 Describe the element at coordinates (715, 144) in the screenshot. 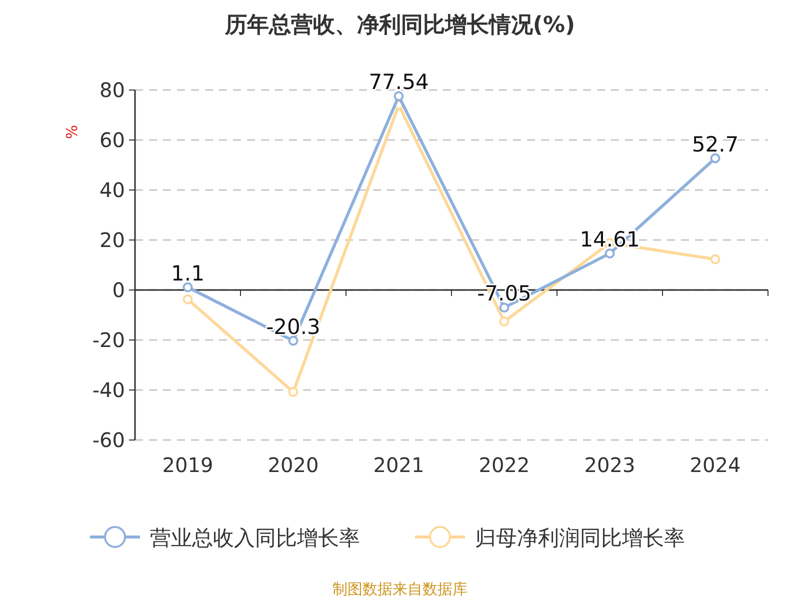

I see `data-label: 52.7` at that location.